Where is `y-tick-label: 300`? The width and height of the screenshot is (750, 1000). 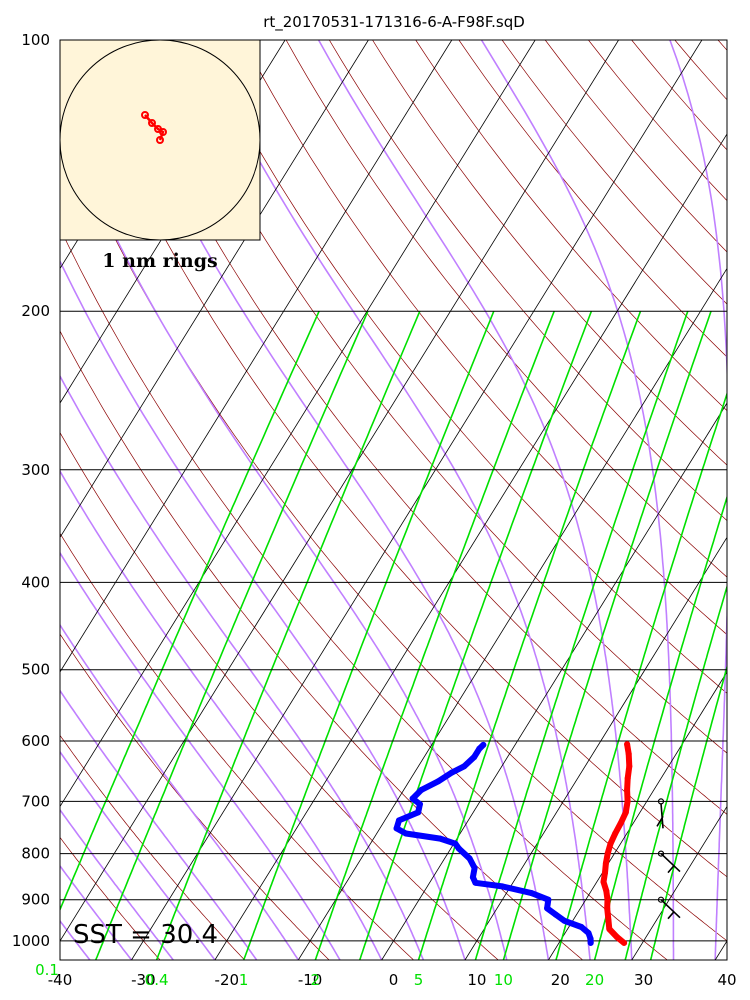
y-tick-label: 300 is located at coordinates (35, 470).